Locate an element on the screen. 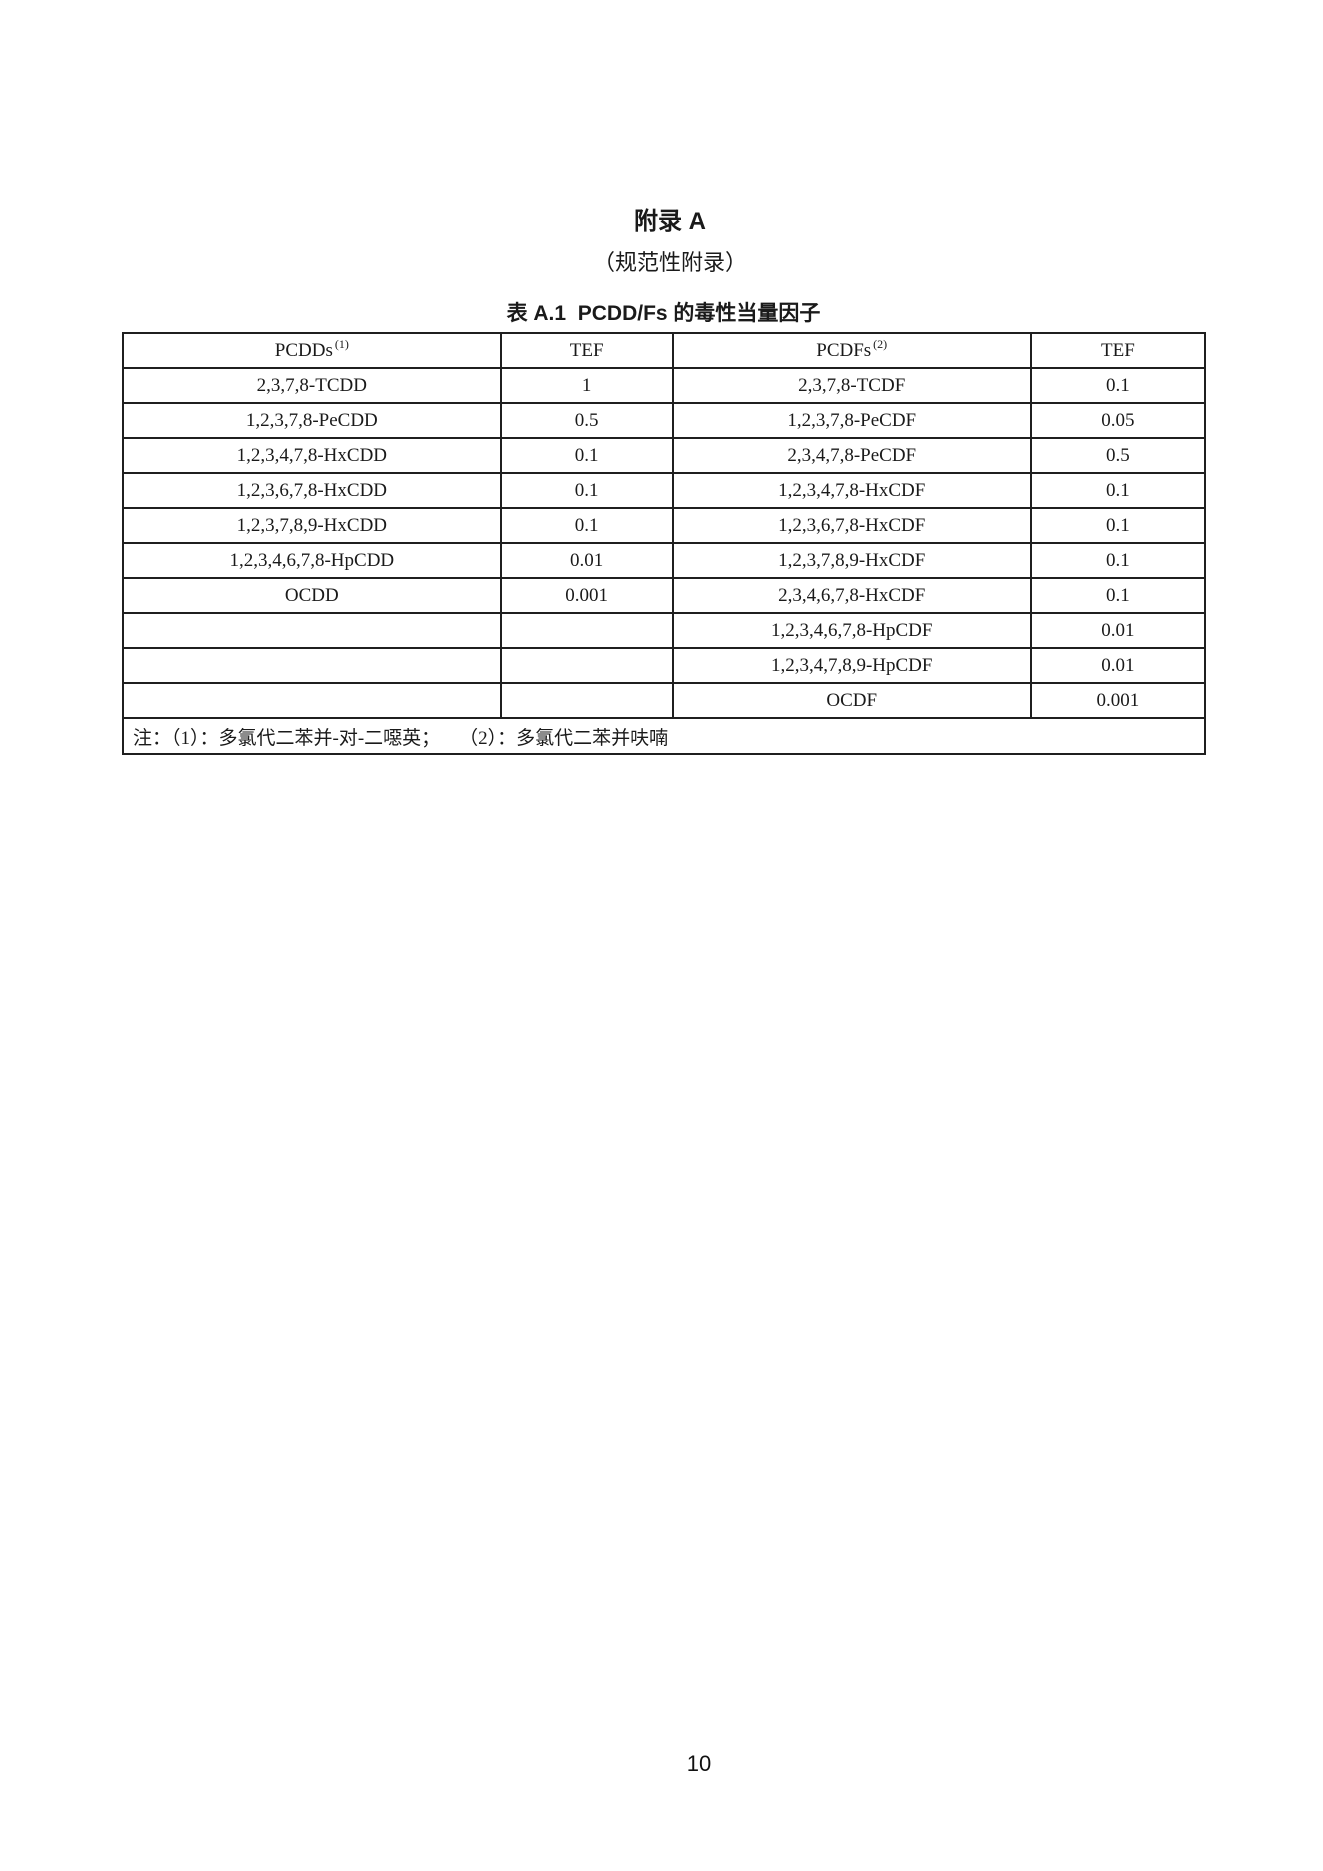 This screenshot has height=1871, width=1323. pcdd-name-cell: 1,2,3,7,8,9-HxCDD is located at coordinates (312, 525).